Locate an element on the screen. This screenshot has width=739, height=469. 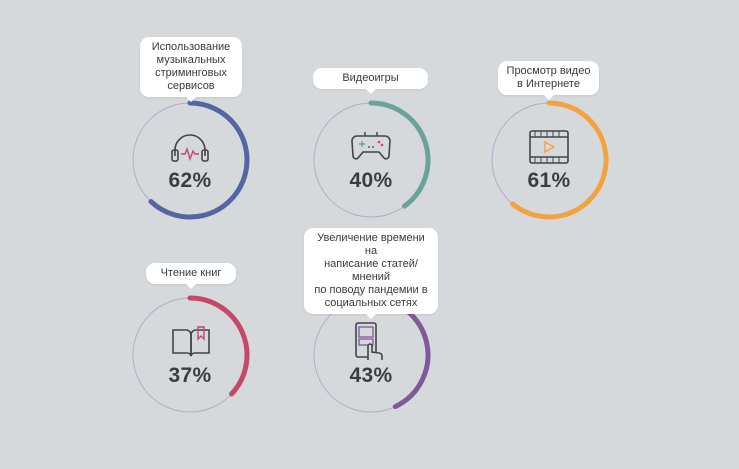
label-bubble-games: Видеоигры is located at coordinates (370, 81).